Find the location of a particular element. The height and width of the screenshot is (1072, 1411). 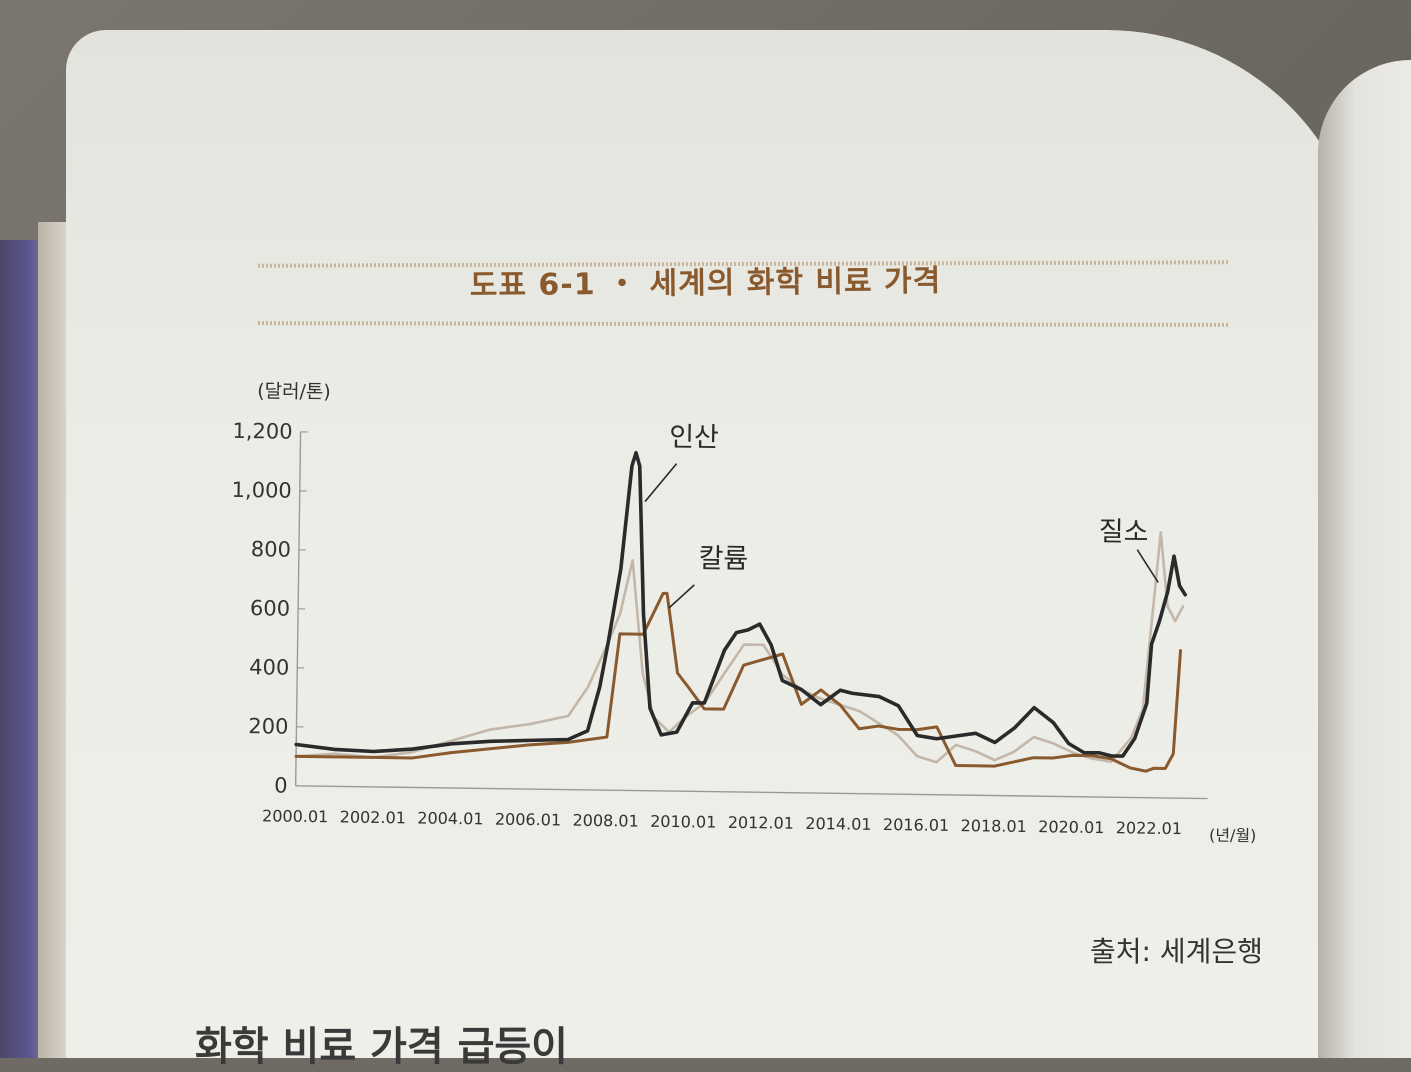

y-tick-label: 600 is located at coordinates (270, 608).